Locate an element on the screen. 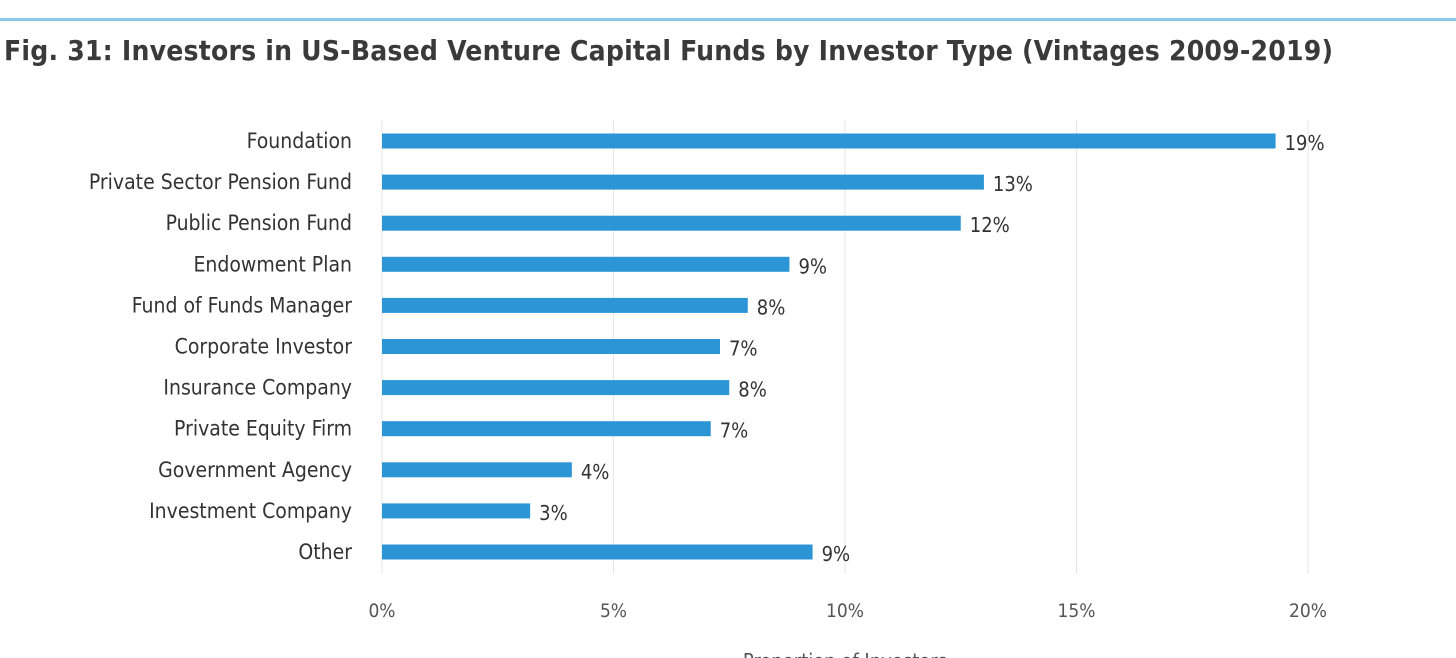 The image size is (1456, 658). category-label: Private Equity Firm is located at coordinates (263, 429).